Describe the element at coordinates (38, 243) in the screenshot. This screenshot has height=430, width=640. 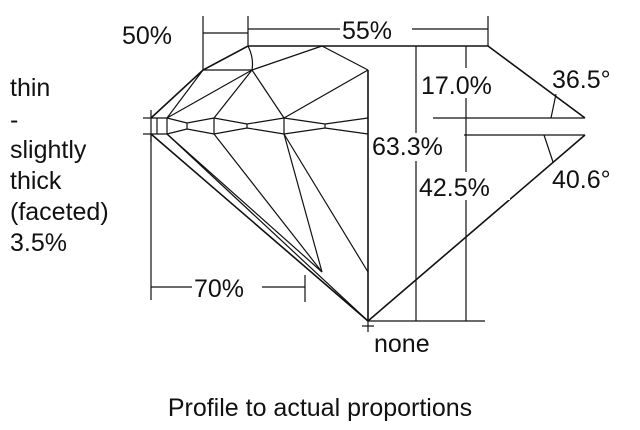
I see `girdle-line: 3.5%` at that location.